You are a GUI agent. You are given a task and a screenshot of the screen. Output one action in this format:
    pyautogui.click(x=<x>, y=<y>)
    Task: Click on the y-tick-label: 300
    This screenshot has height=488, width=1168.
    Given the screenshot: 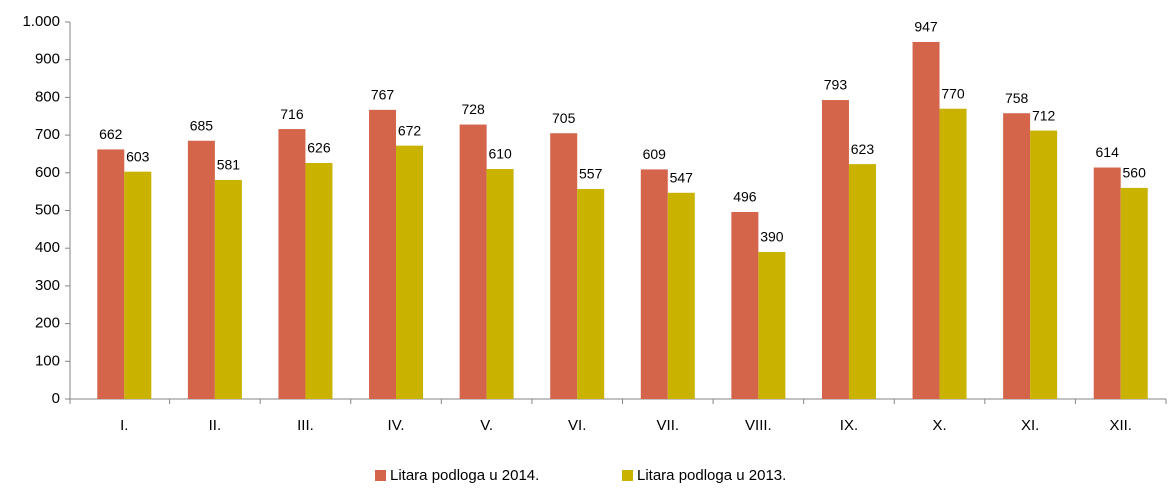 What is the action you would take?
    pyautogui.click(x=47, y=285)
    